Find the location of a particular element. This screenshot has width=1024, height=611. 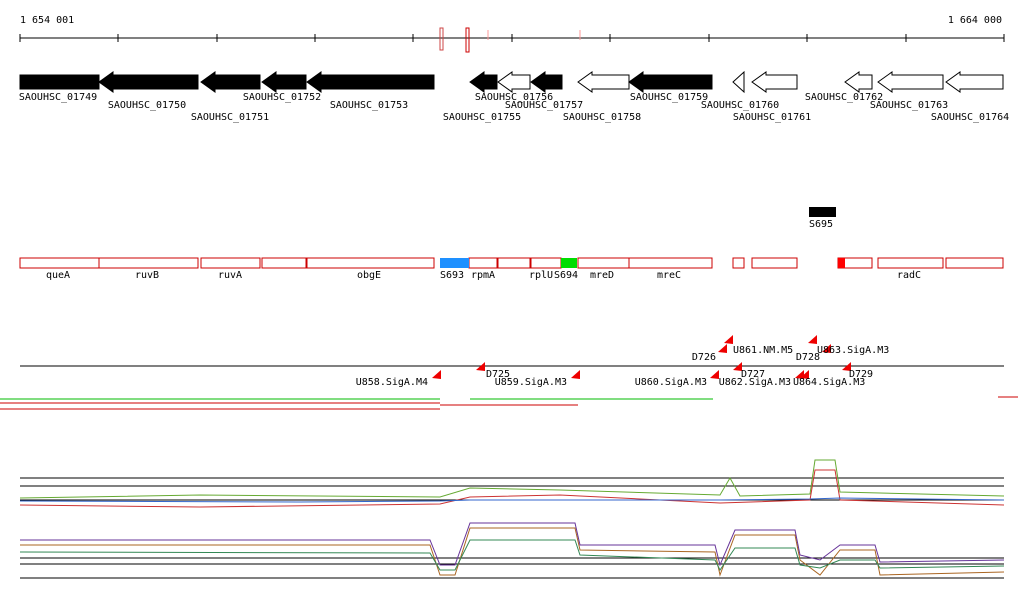

site-label: U858.SigA.M4 is located at coordinates (392, 382).